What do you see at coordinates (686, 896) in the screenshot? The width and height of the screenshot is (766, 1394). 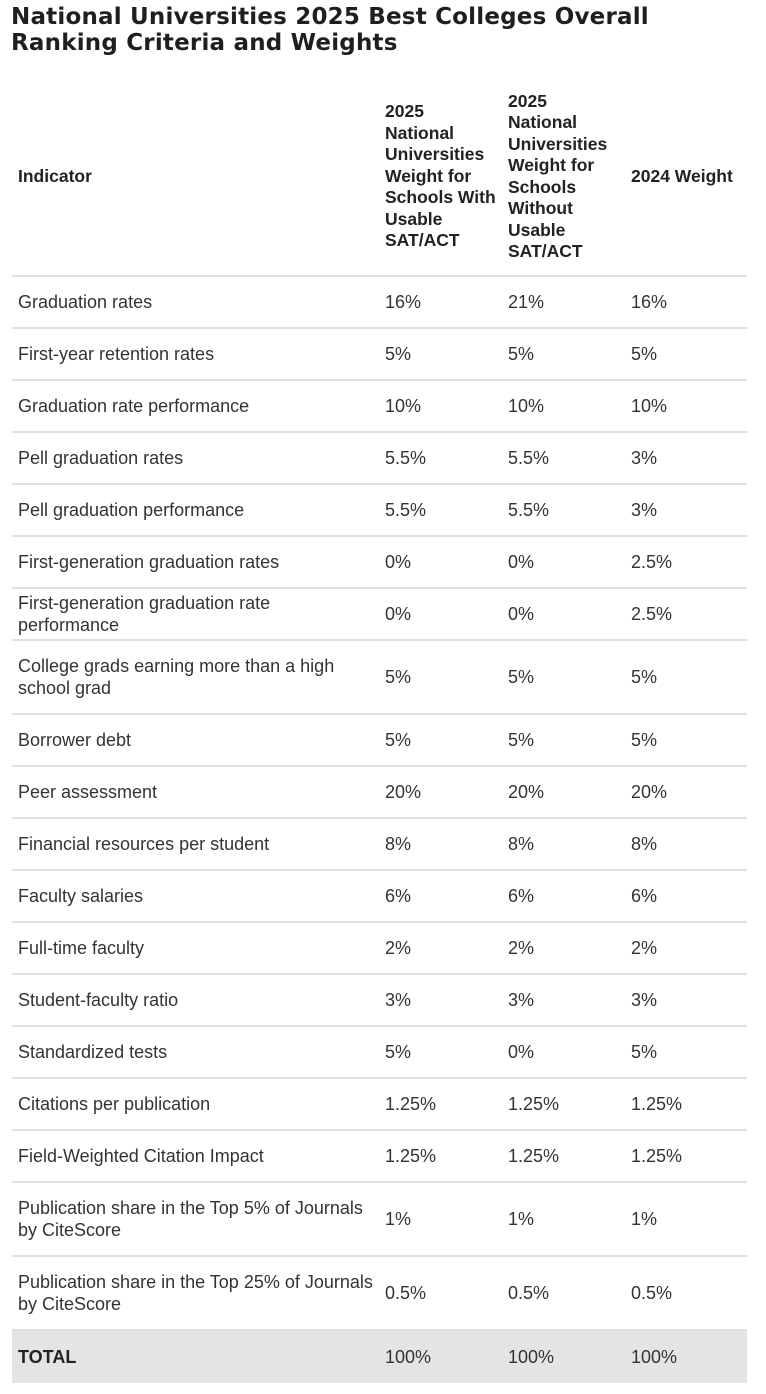 I see `weight-2024-cell: 6%` at bounding box center [686, 896].